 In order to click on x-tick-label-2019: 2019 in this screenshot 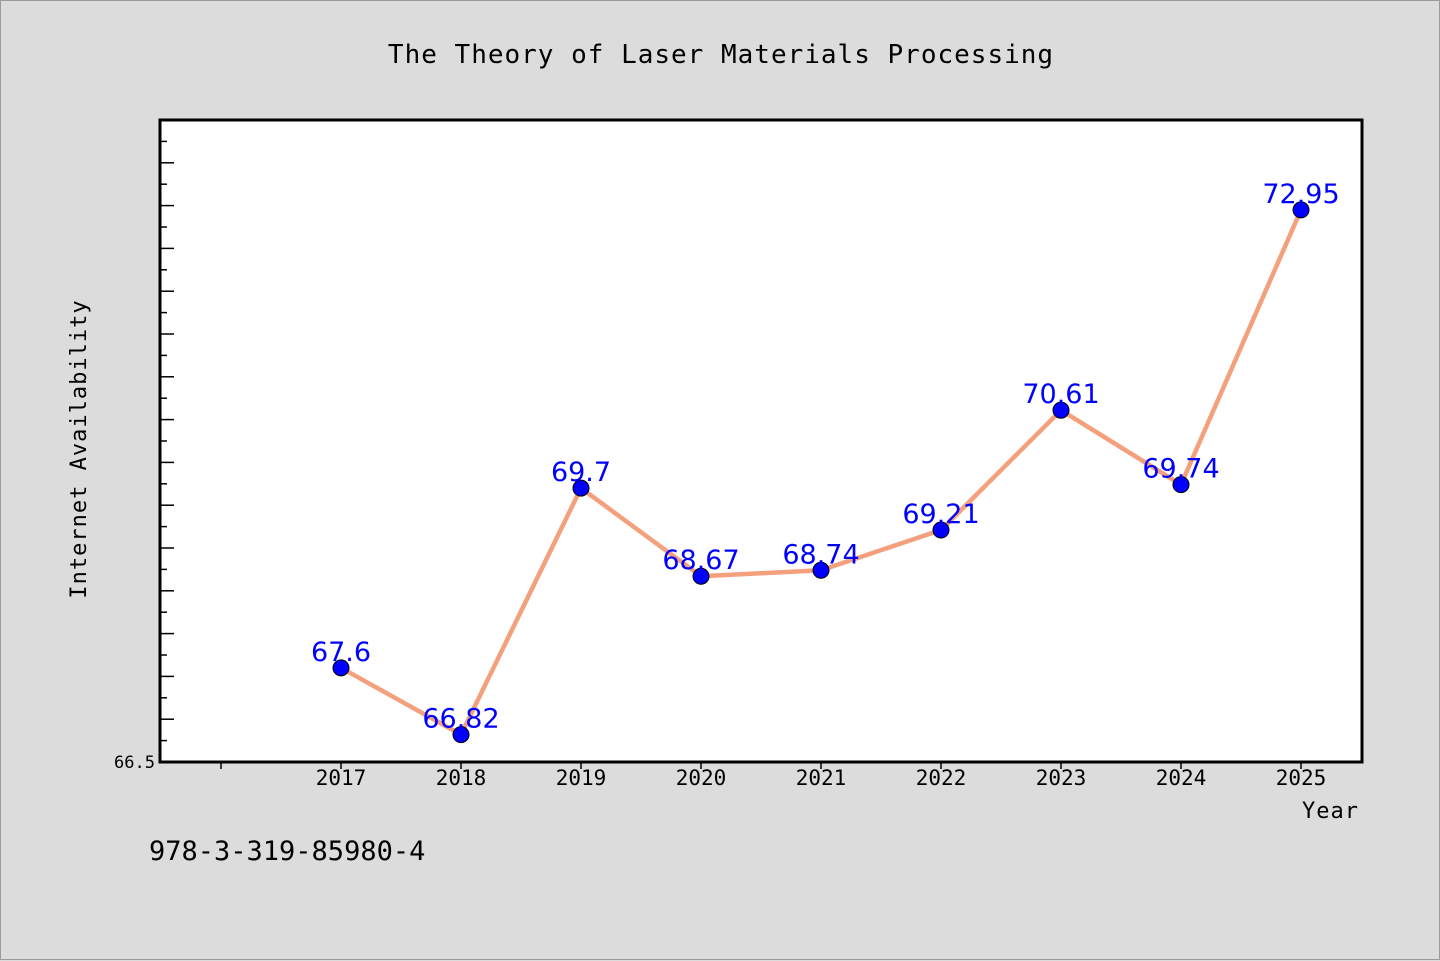, I will do `click(581, 778)`.